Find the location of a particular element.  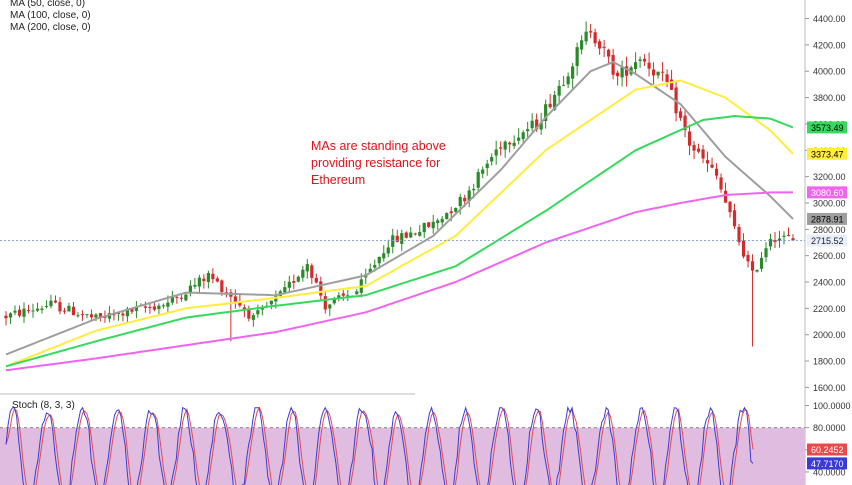

price-tick-label: 2800.00 is located at coordinates (829, 230).